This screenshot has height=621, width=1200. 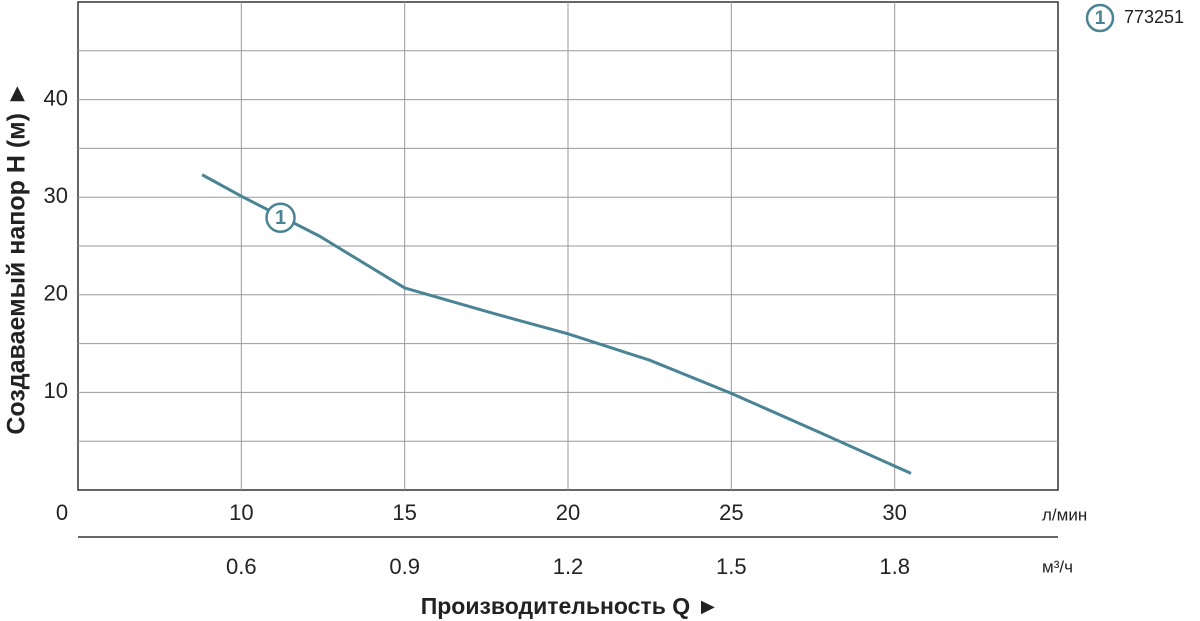 What do you see at coordinates (570, 606) in the screenshot?
I see `x-title: Производительность Q ►` at bounding box center [570, 606].